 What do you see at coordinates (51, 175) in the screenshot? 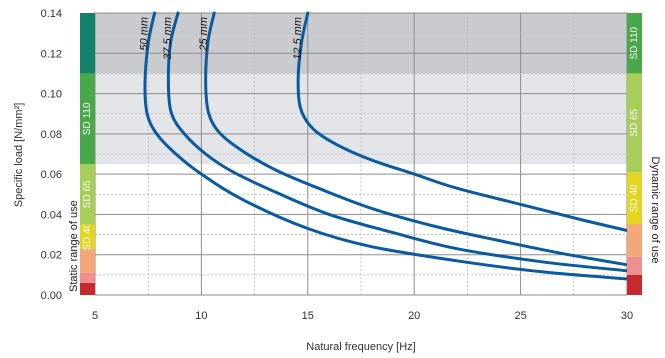
I see `y-tick-label: 0.06` at bounding box center [51, 175].